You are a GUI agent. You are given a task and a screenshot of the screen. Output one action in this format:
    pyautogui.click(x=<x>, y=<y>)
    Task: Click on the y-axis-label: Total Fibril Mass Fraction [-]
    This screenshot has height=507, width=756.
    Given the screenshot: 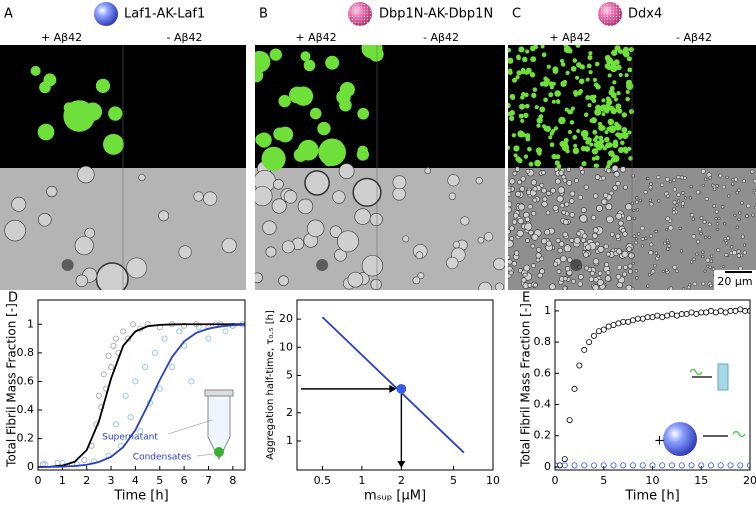 What is the action you would take?
    pyautogui.click(x=526, y=385)
    